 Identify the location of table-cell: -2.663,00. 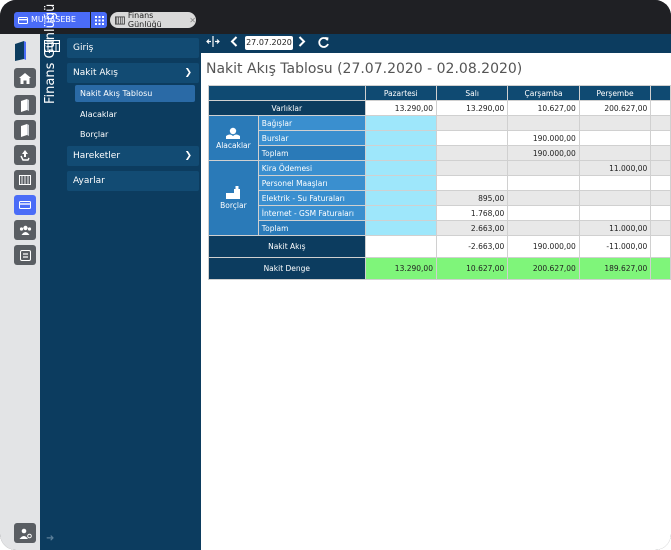
(472, 246).